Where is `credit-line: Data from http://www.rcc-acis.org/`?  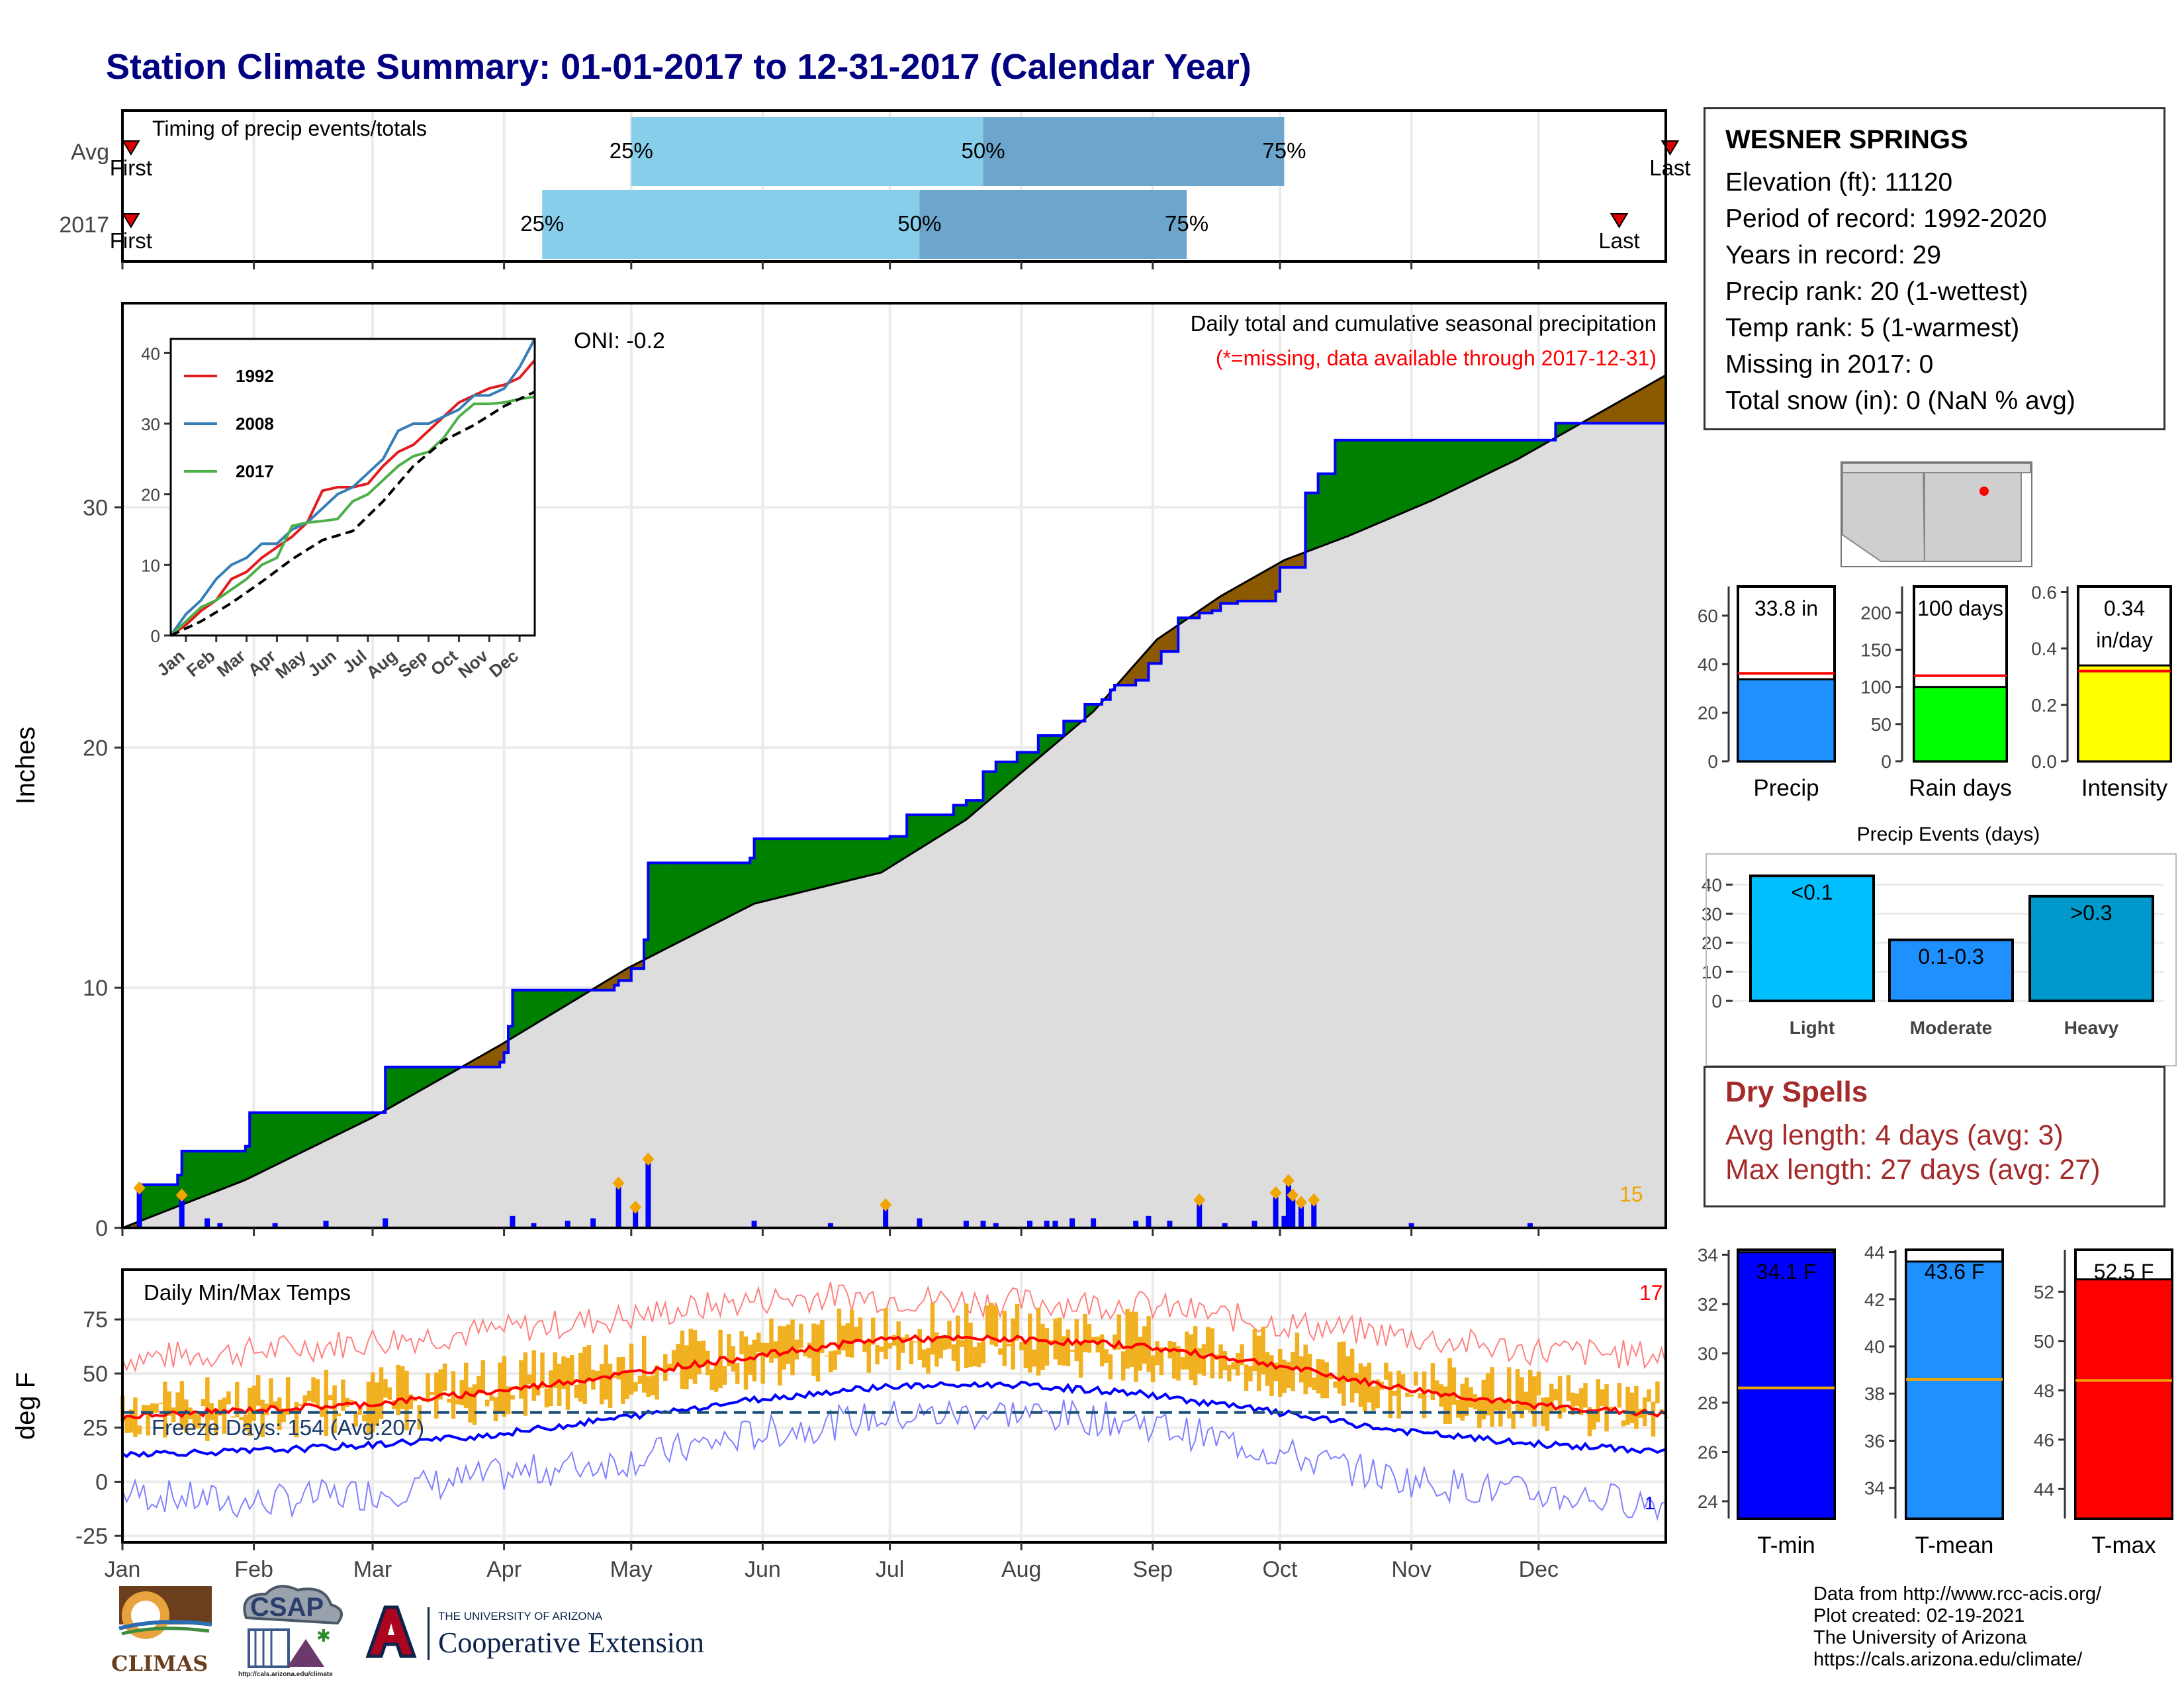
credit-line: Data from http://www.rcc-acis.org/ is located at coordinates (1957, 1594).